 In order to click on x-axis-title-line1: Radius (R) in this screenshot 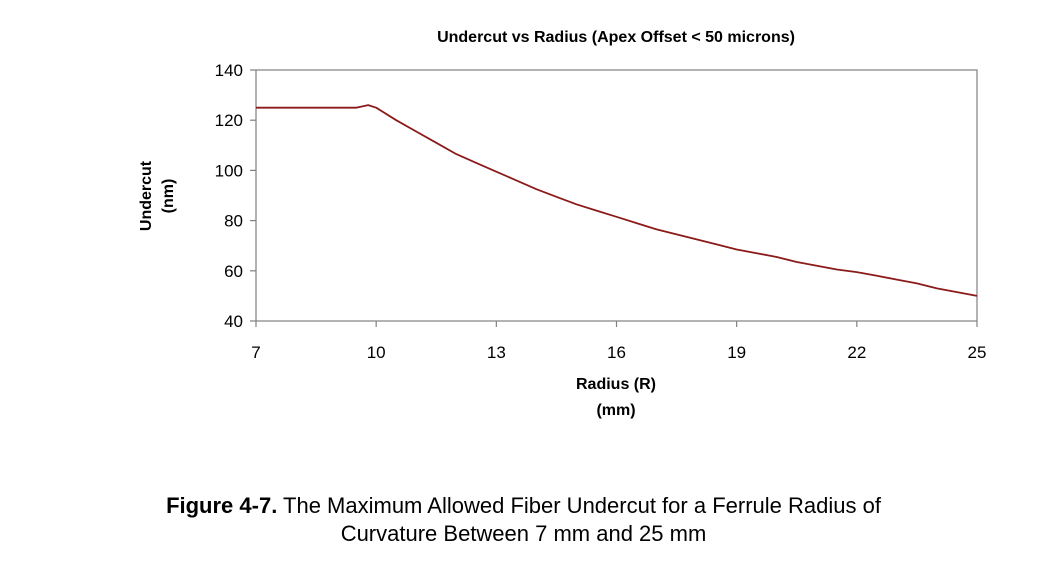, I will do `click(616, 384)`.